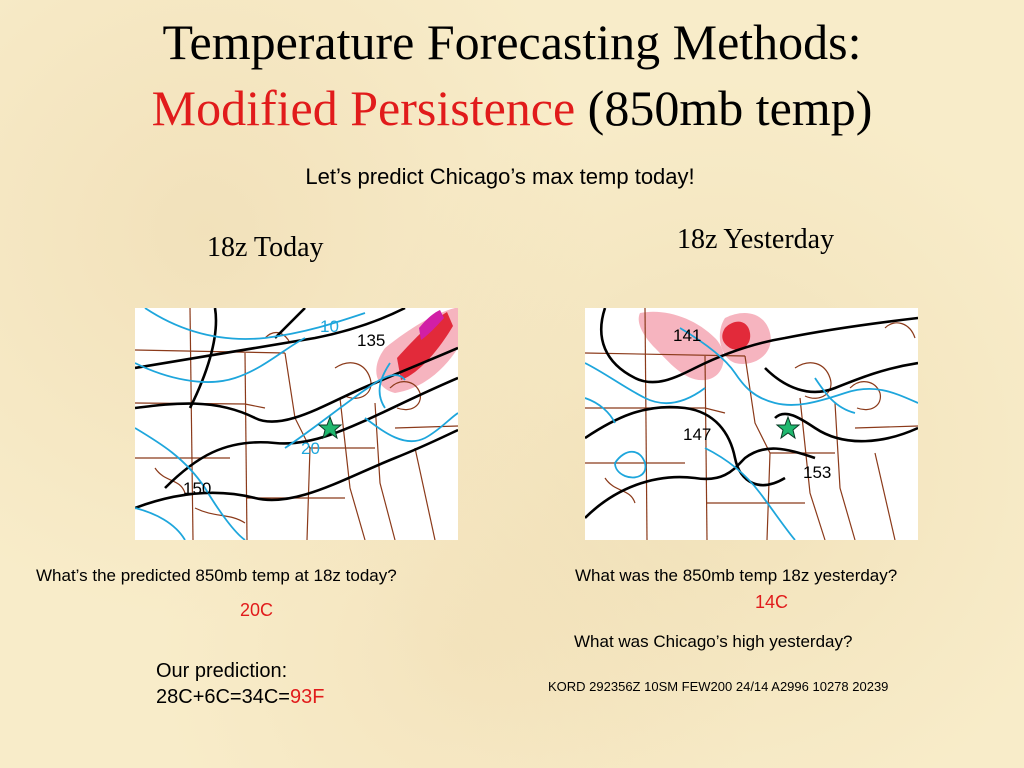  What do you see at coordinates (197, 488) in the screenshot?
I see `map-label-height-150: 150` at bounding box center [197, 488].